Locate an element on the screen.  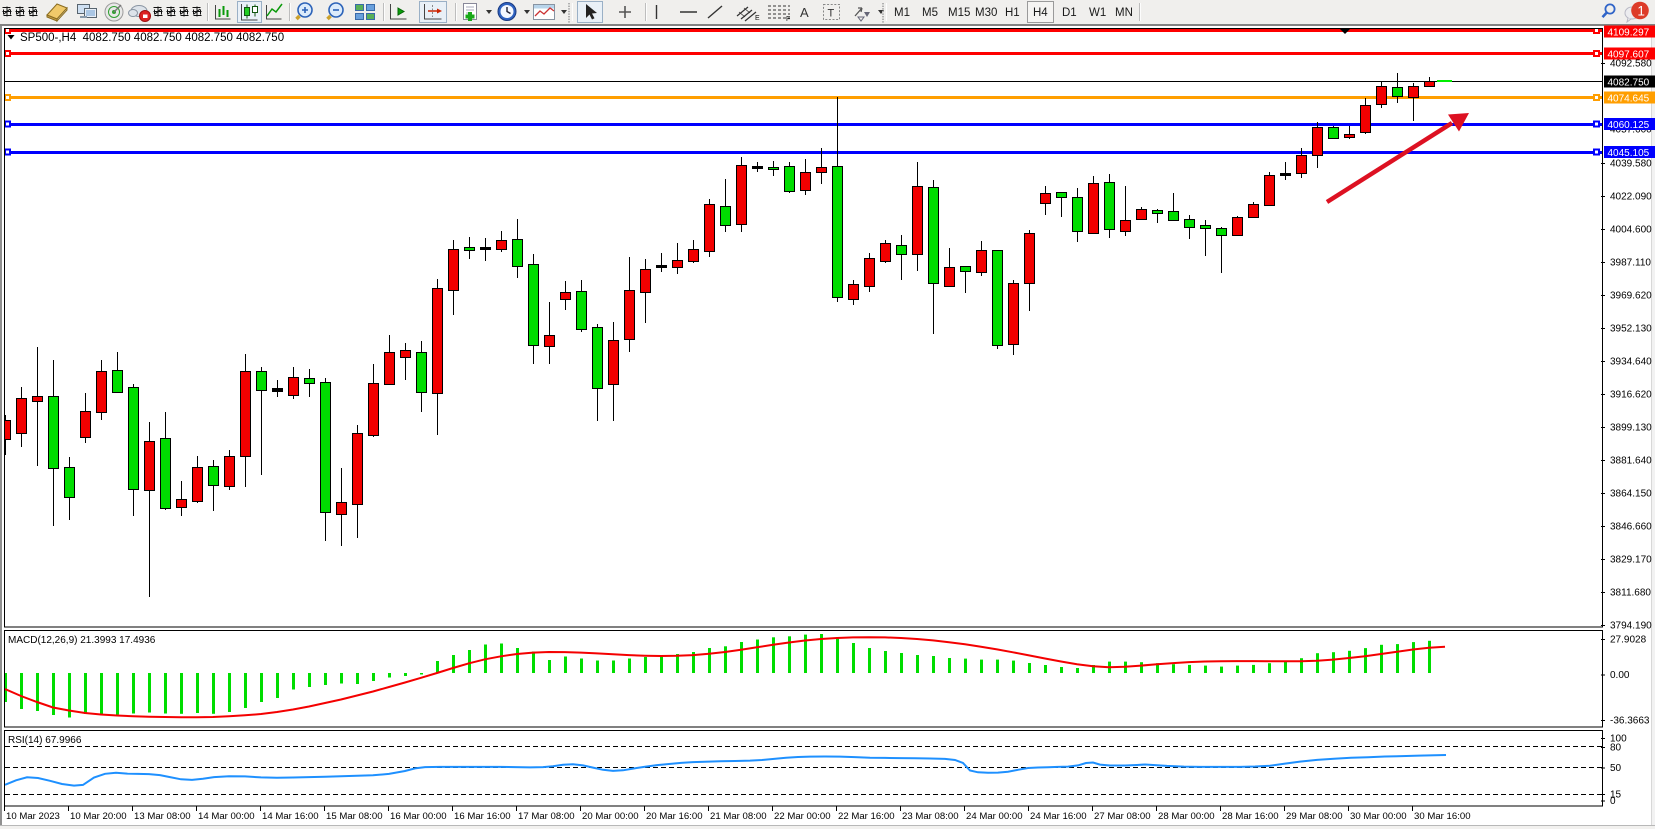
svg-text: 4092.580 is located at coordinates (1631, 64).